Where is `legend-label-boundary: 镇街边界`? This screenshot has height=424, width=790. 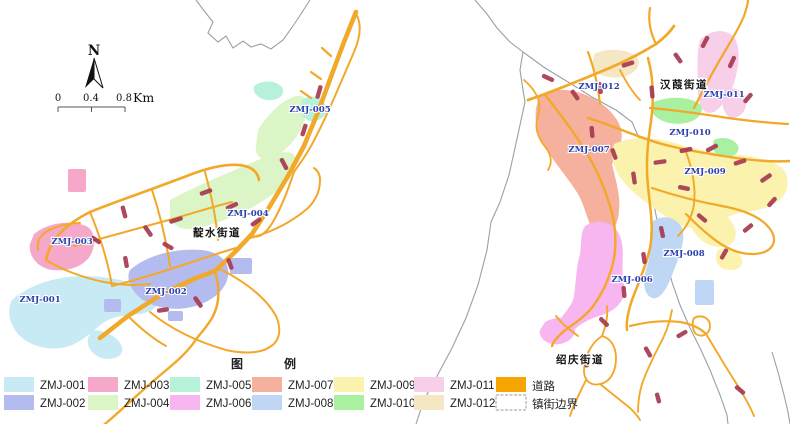 legend-label-boundary: 镇街边界 is located at coordinates (555, 404).